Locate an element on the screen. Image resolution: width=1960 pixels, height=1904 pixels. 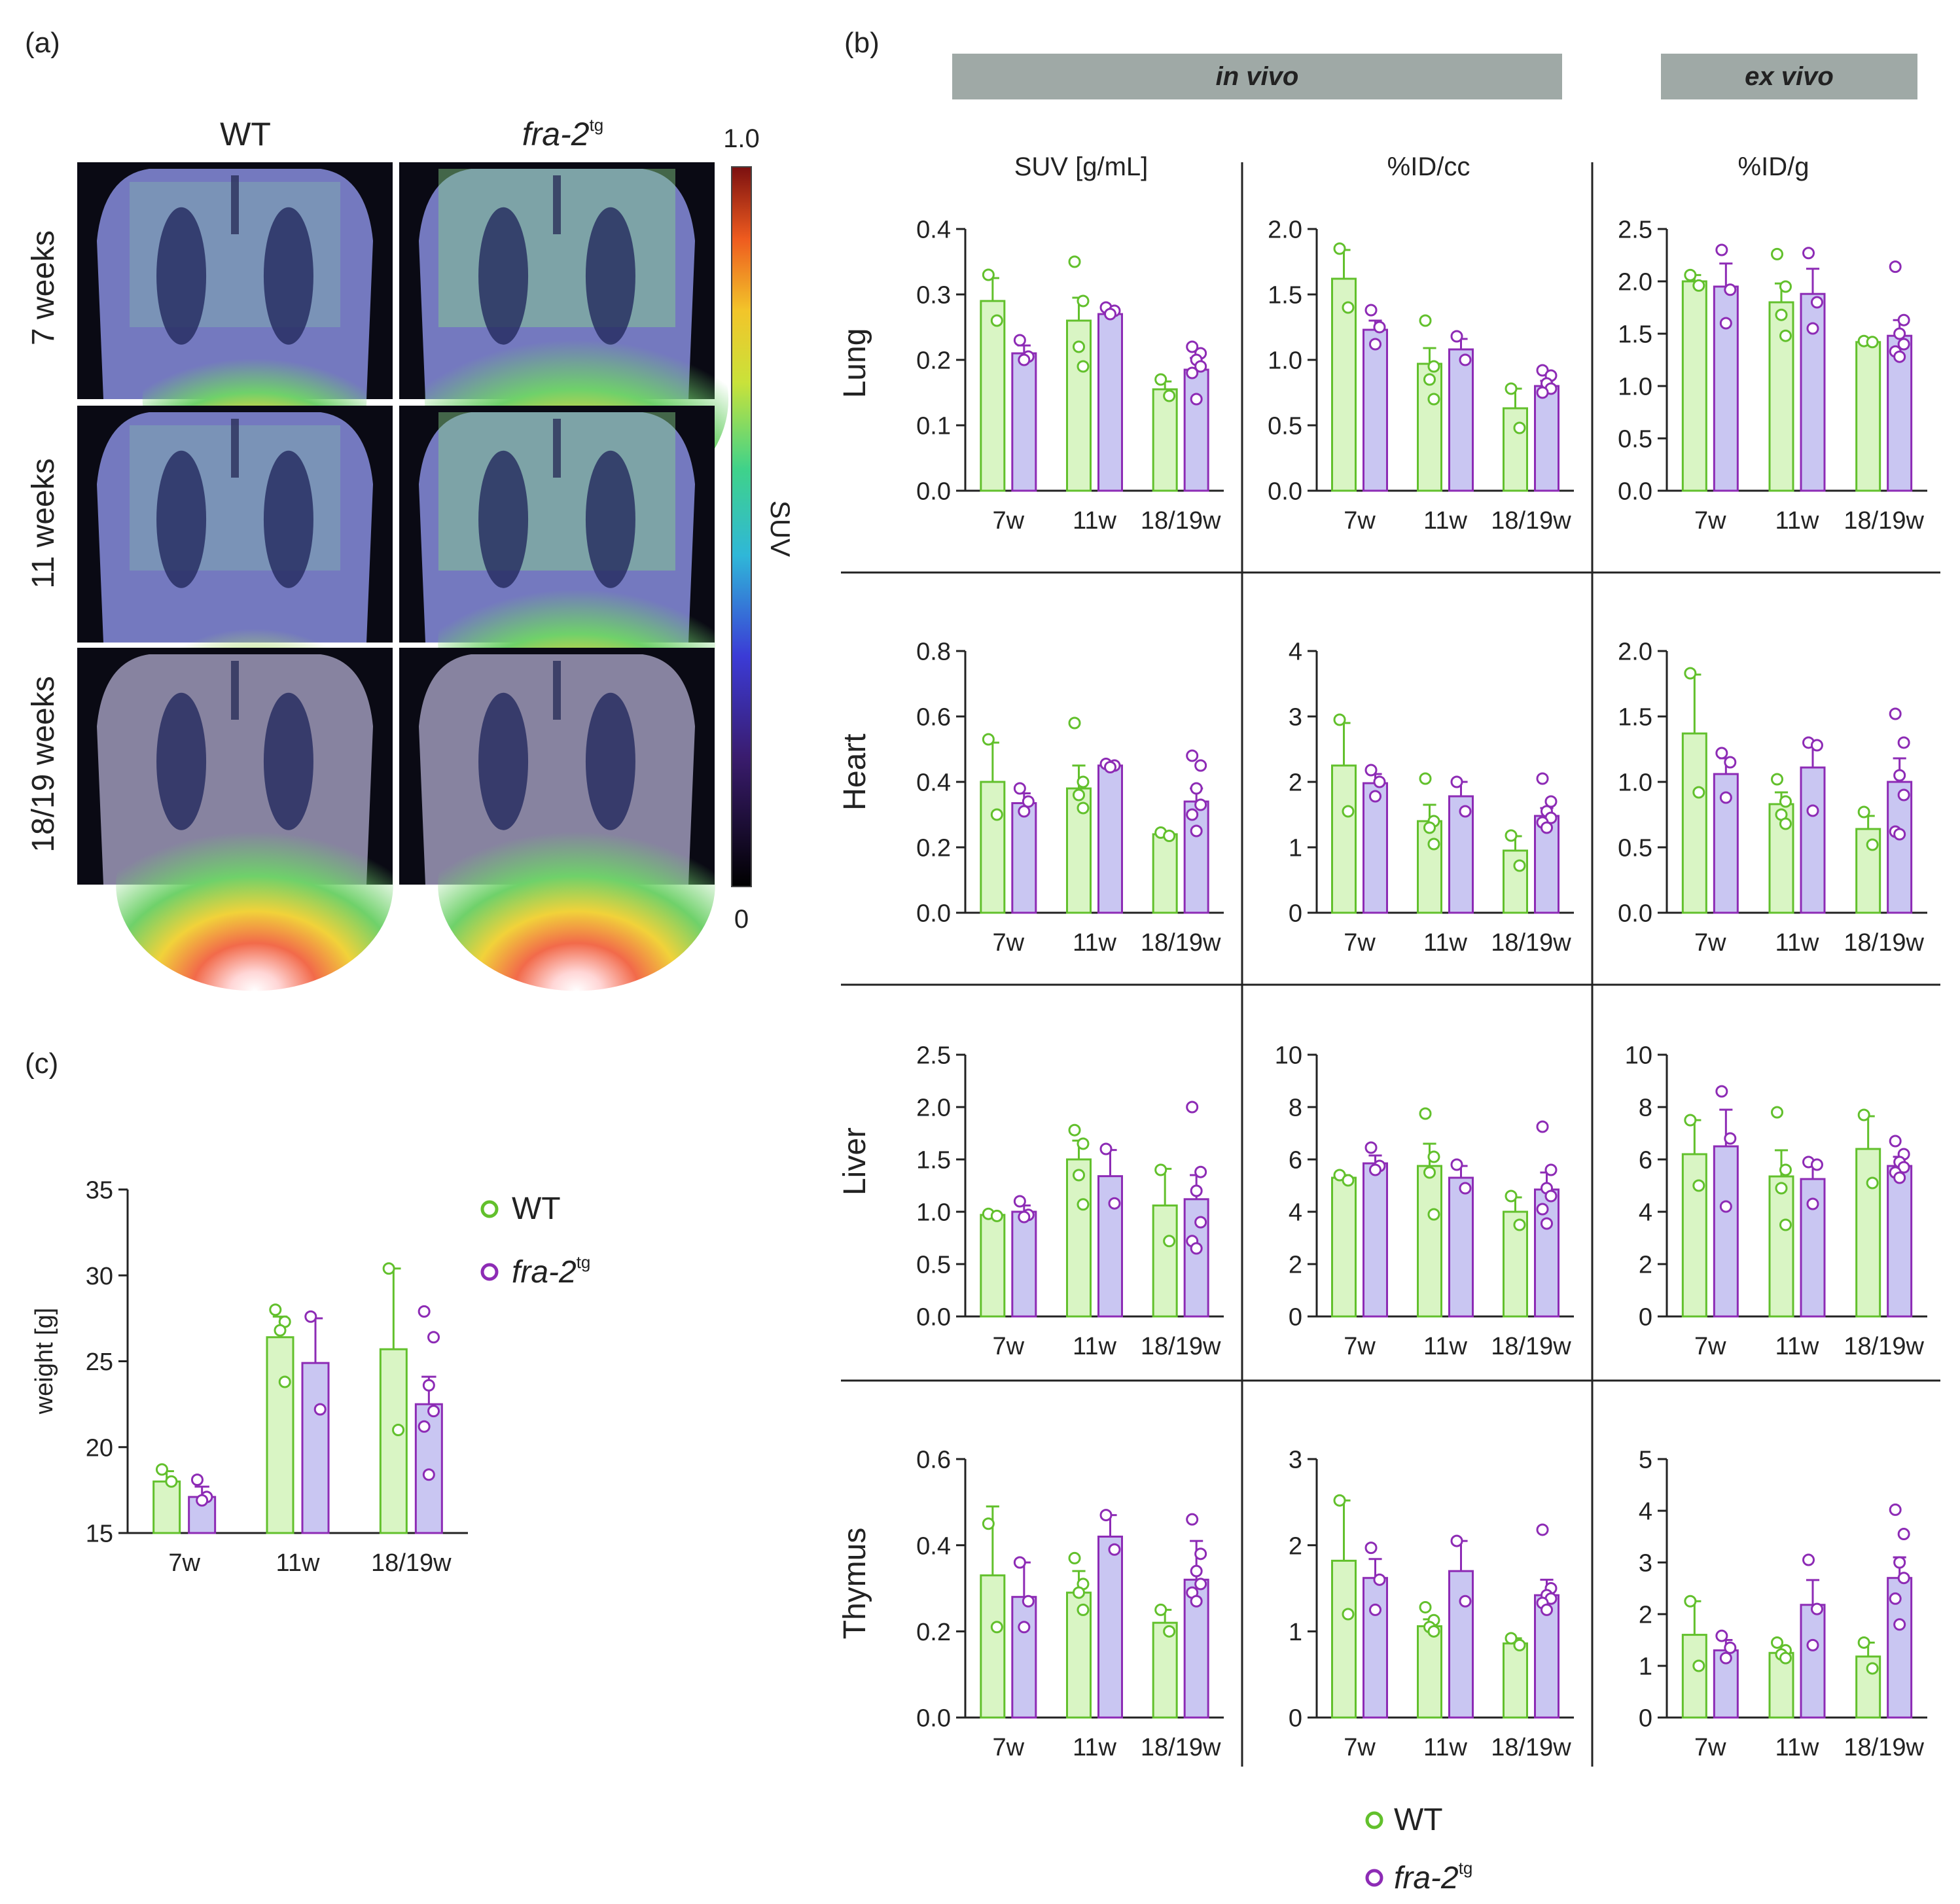
bar-wt-7w is located at coordinates (993, 1266).